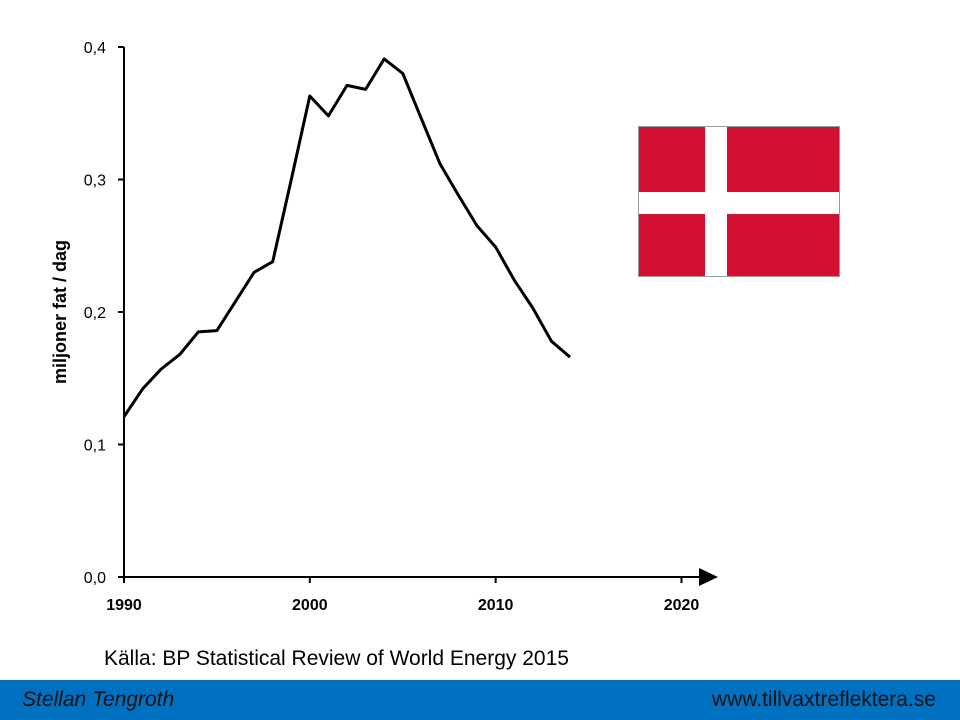  I want to click on x-tick-label: 2020, so click(682, 605).